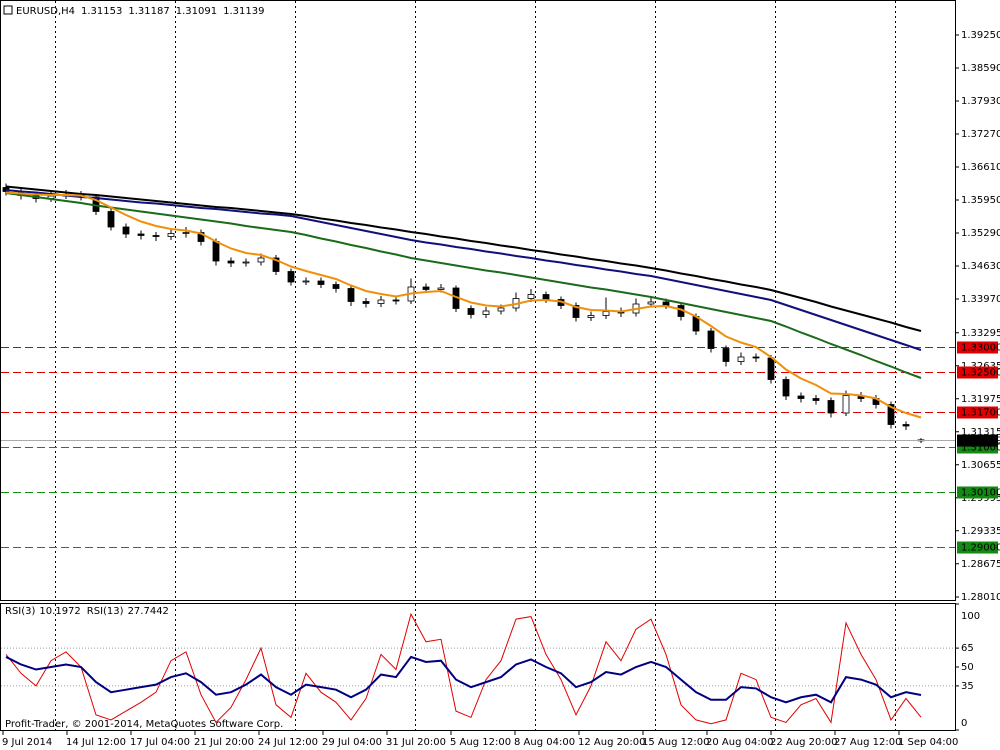 This screenshot has height=750, width=1000. I want to click on y-tick-label: 1.28675, so click(980, 564).